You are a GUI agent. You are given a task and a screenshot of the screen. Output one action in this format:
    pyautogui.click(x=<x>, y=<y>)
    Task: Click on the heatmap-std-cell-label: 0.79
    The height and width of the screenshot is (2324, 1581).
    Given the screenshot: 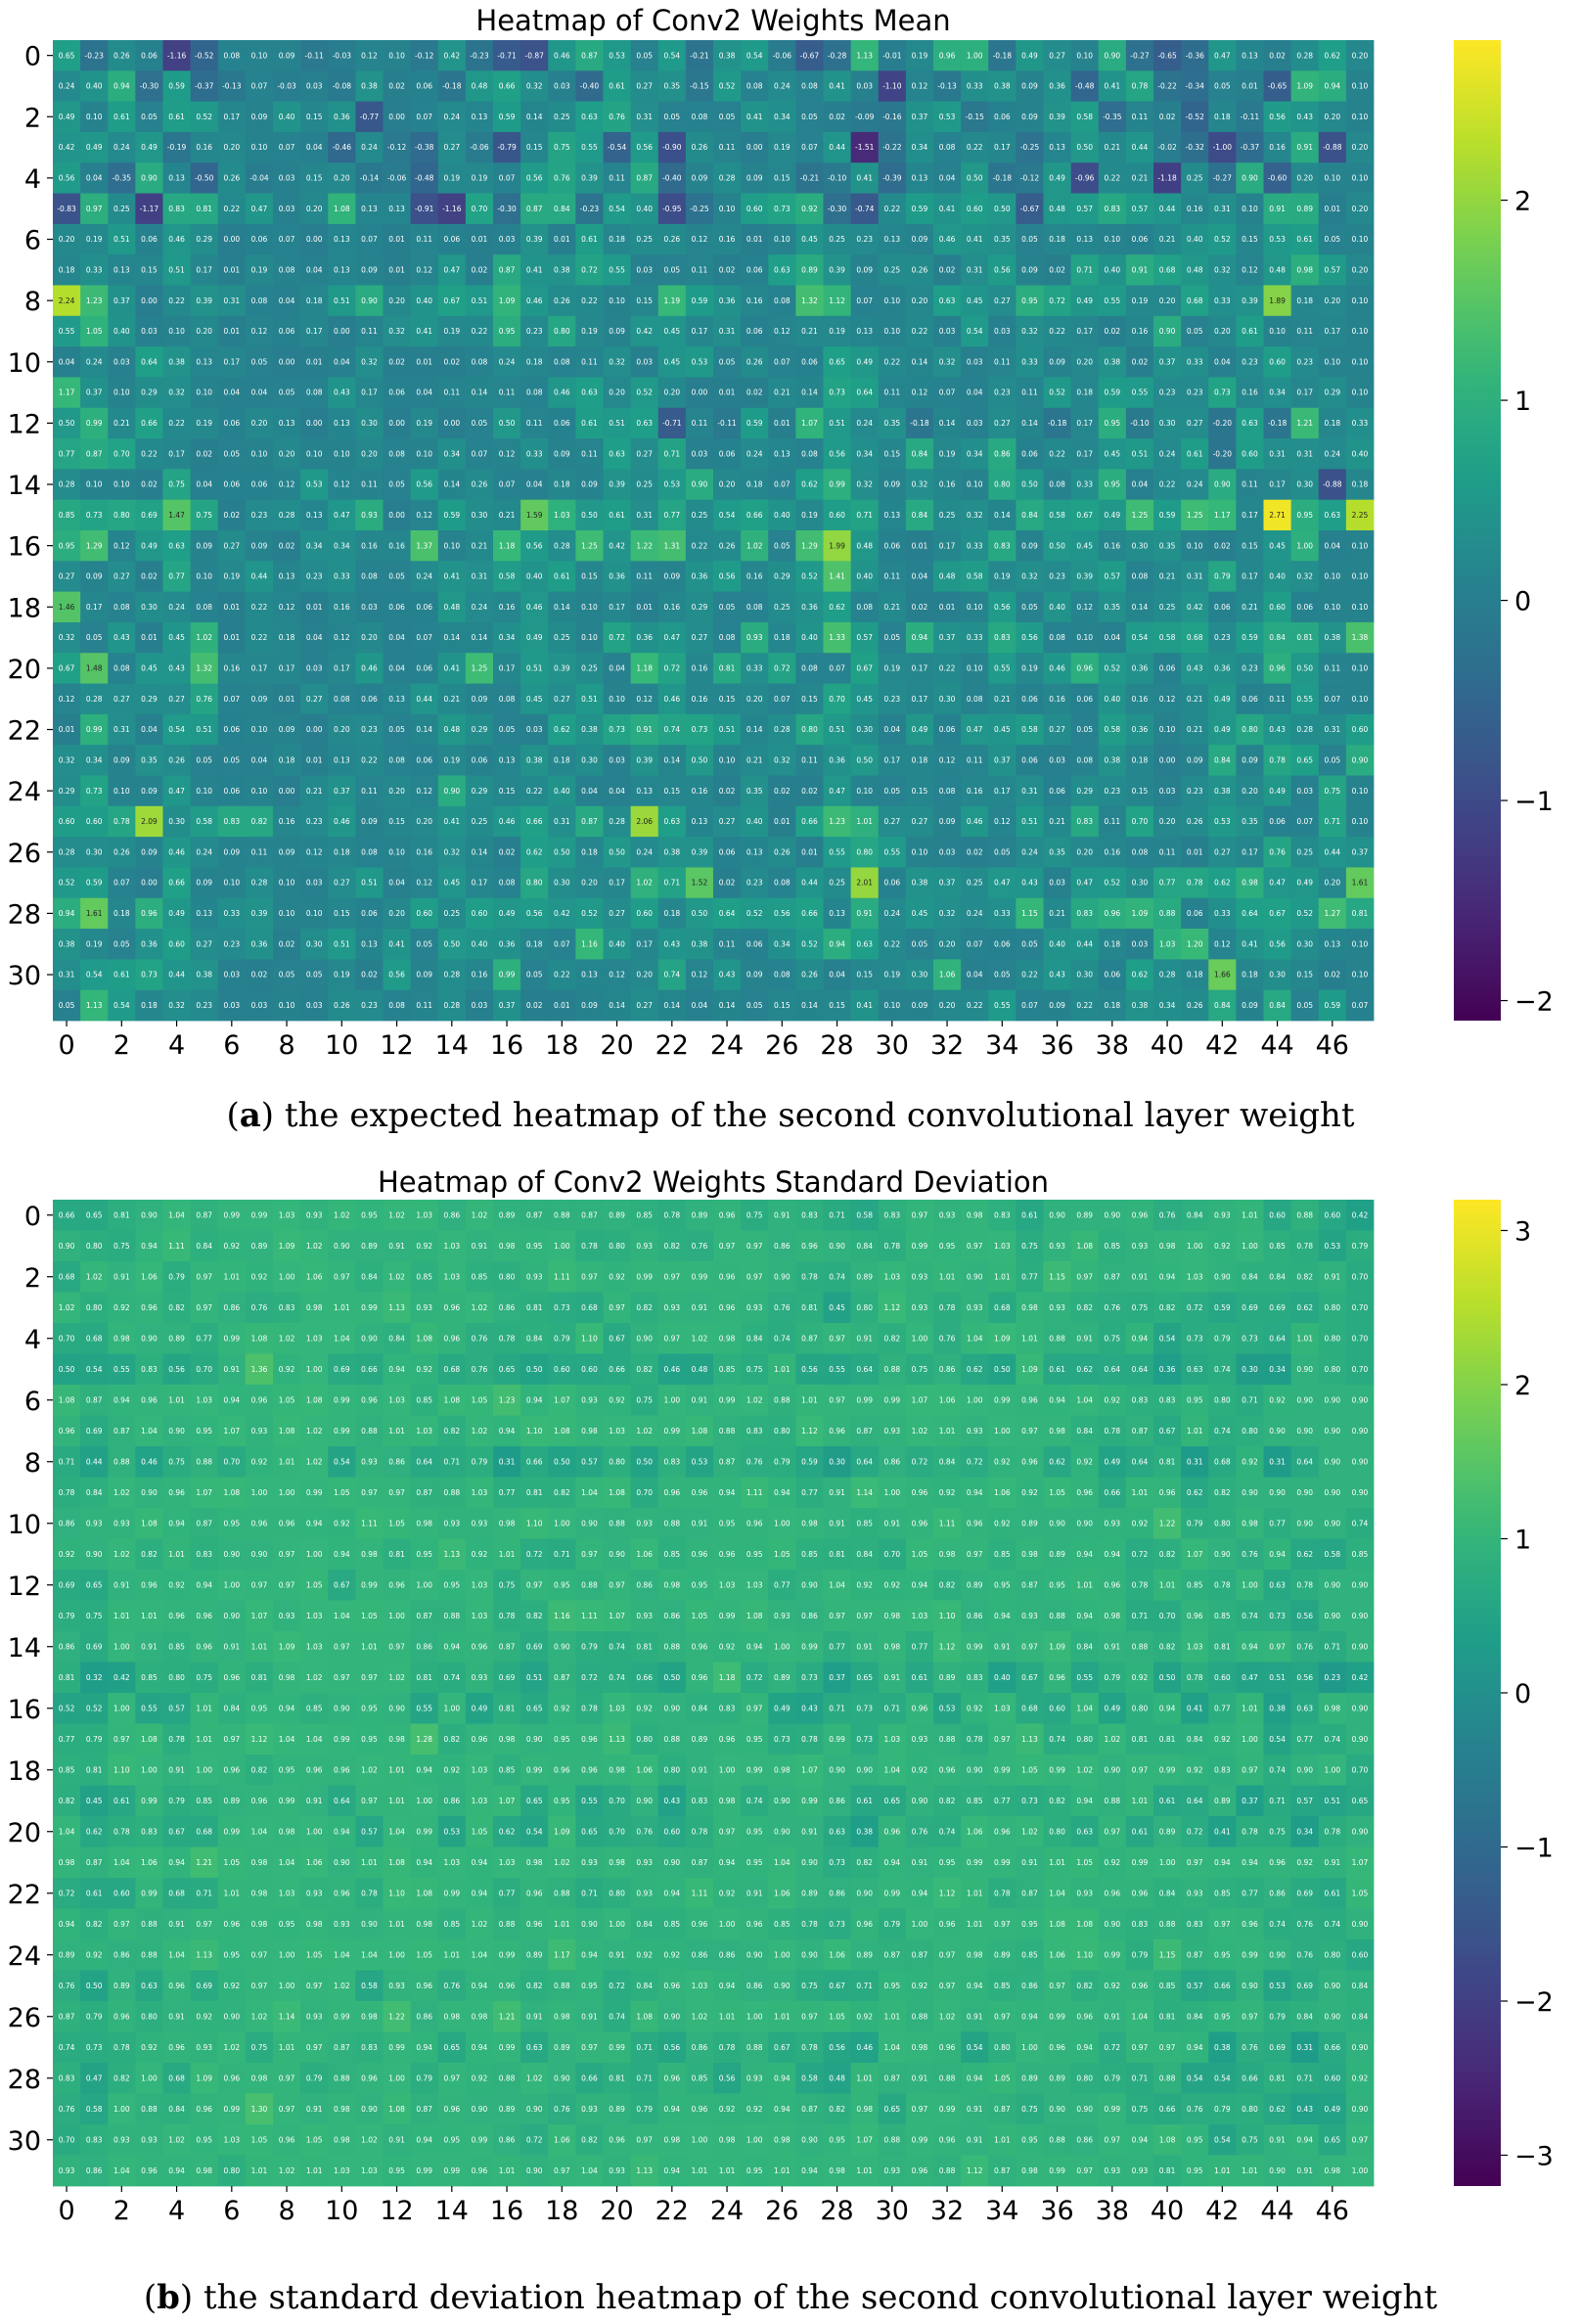 What is the action you would take?
    pyautogui.click(x=562, y=1339)
    